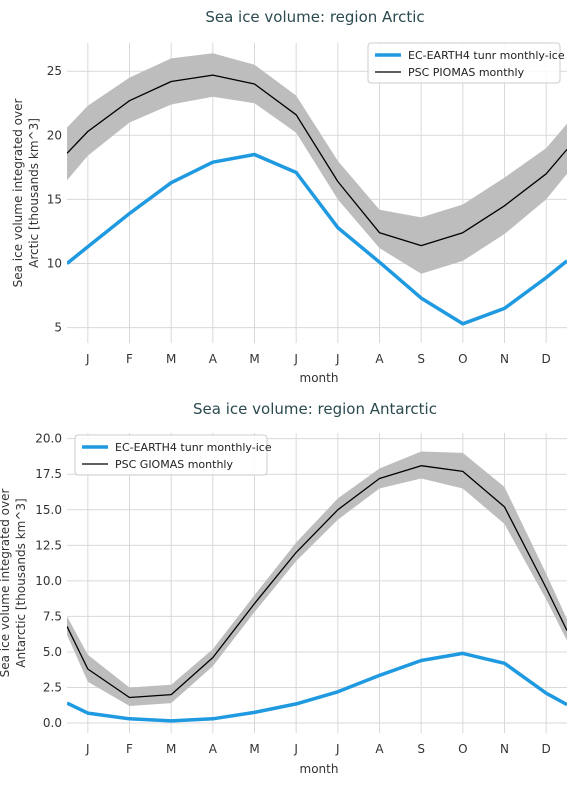  What do you see at coordinates (52, 616) in the screenshot?
I see `y-tick-label: 7.5` at bounding box center [52, 616].